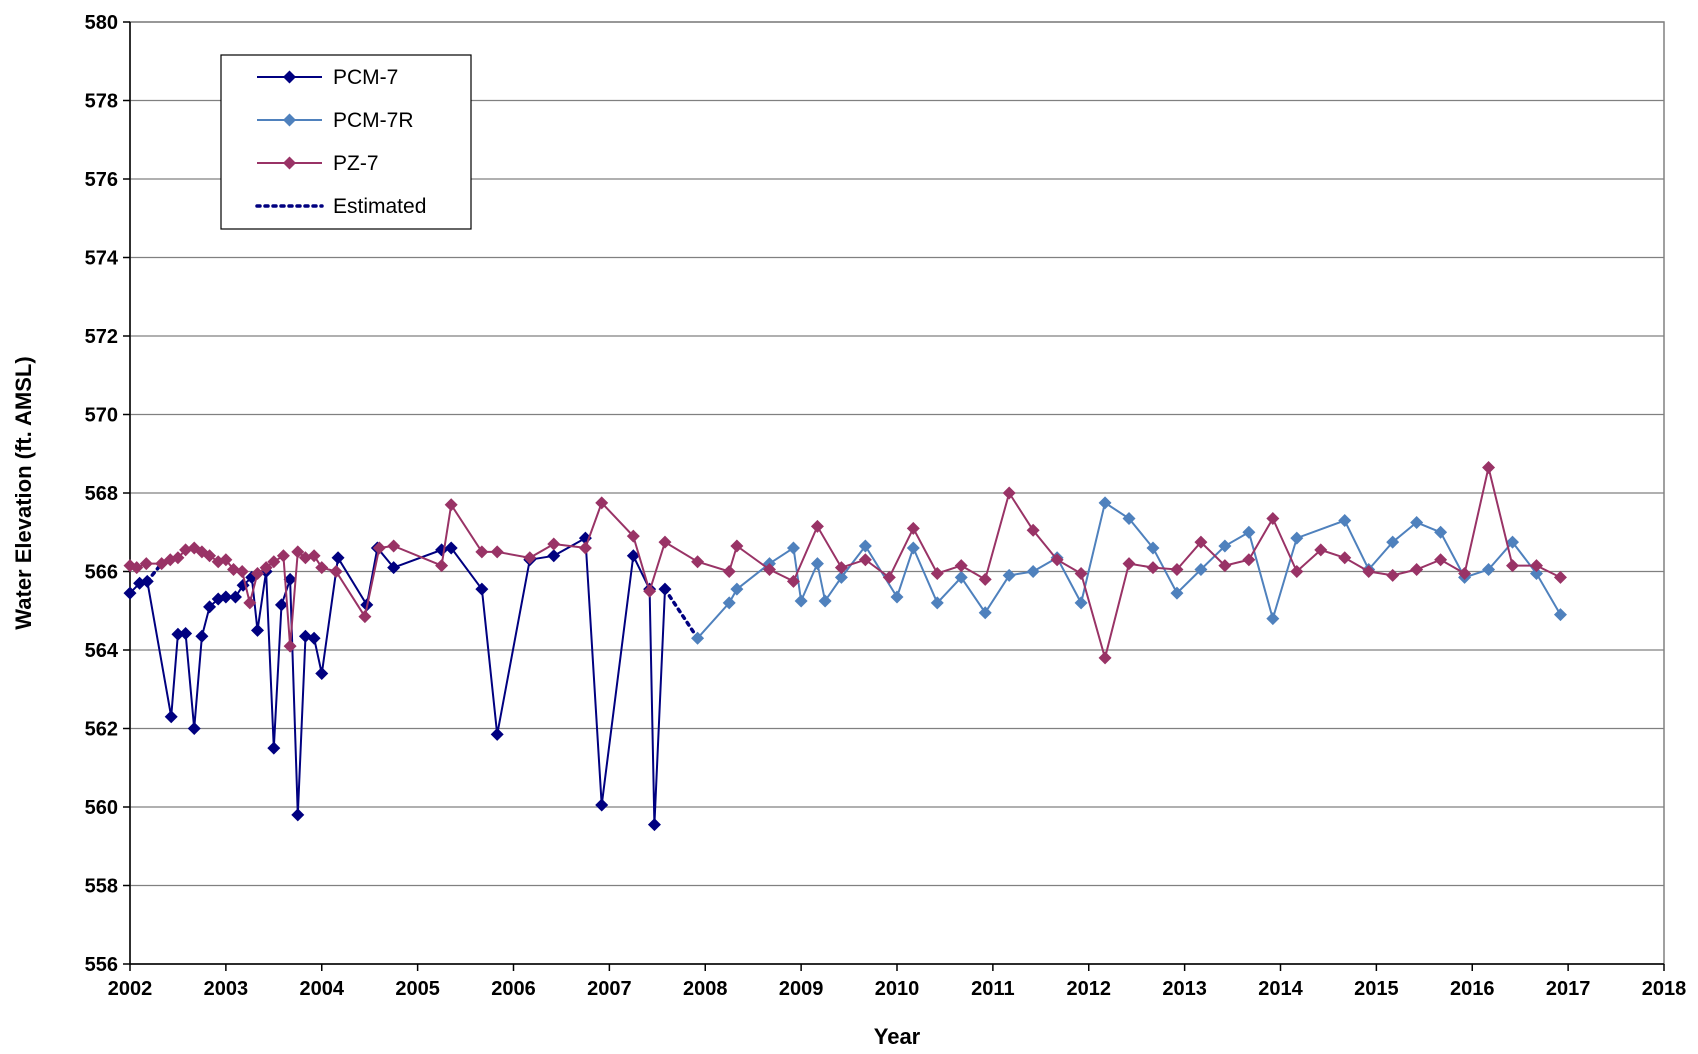 This screenshot has height=1054, width=1698. I want to click on series-line-estimated, so click(681, 613).